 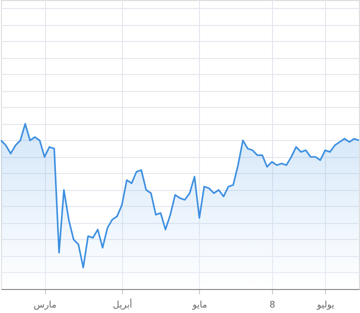 I want to click on x-tick-label: 8, so click(x=273, y=305).